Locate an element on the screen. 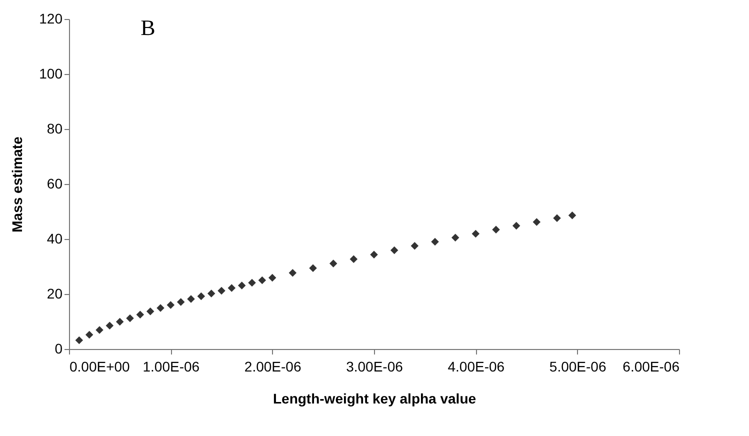 Image resolution: width=749 pixels, height=436 pixels. y-tick-label: 100 is located at coordinates (51, 74).